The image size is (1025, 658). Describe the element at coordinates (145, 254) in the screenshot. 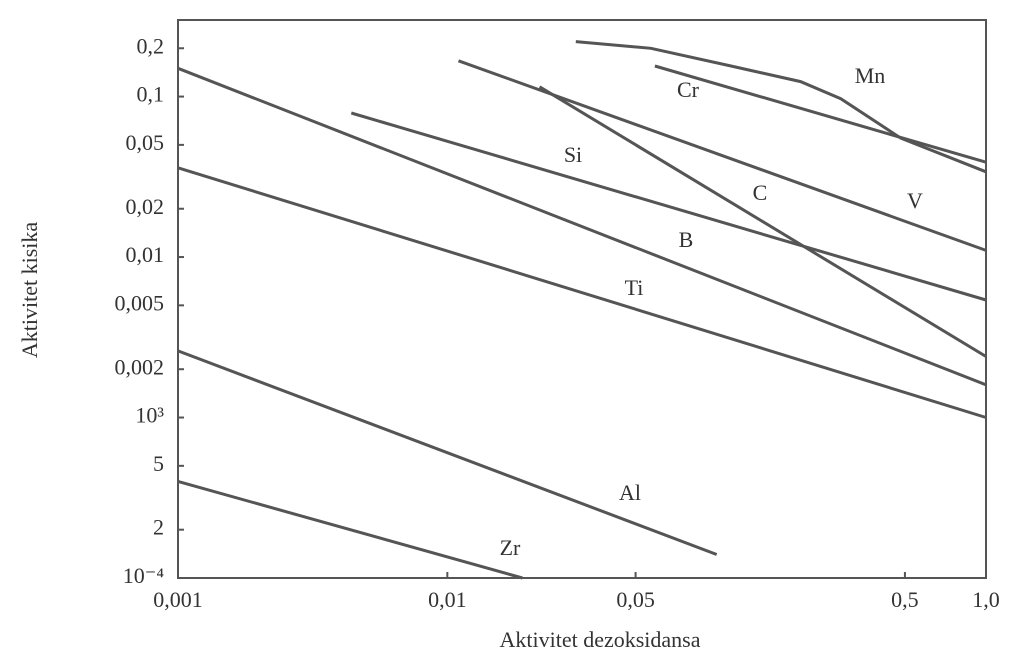

I see `y-tick-label: 0,01` at that location.